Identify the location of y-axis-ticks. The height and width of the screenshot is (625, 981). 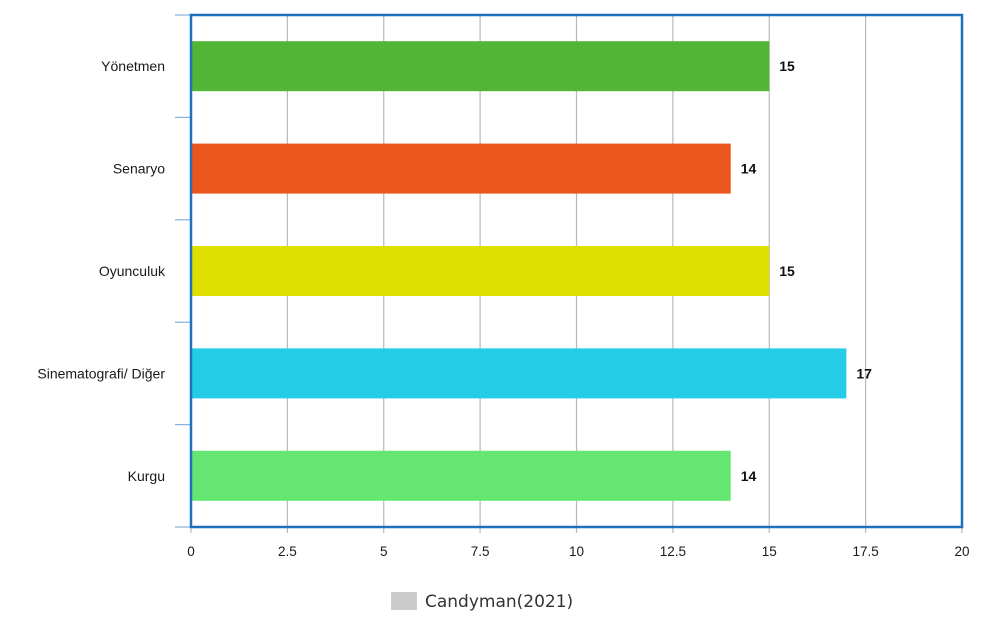
(183, 271).